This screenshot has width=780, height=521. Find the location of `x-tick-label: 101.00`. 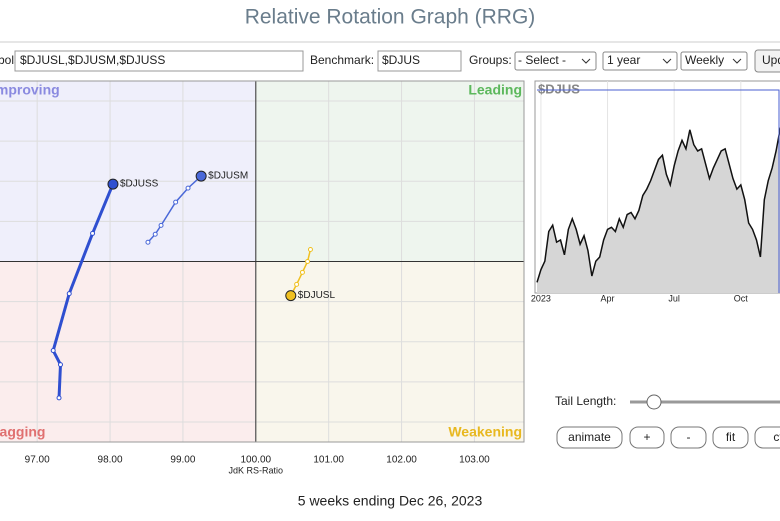

x-tick-label: 101.00 is located at coordinates (328, 460).